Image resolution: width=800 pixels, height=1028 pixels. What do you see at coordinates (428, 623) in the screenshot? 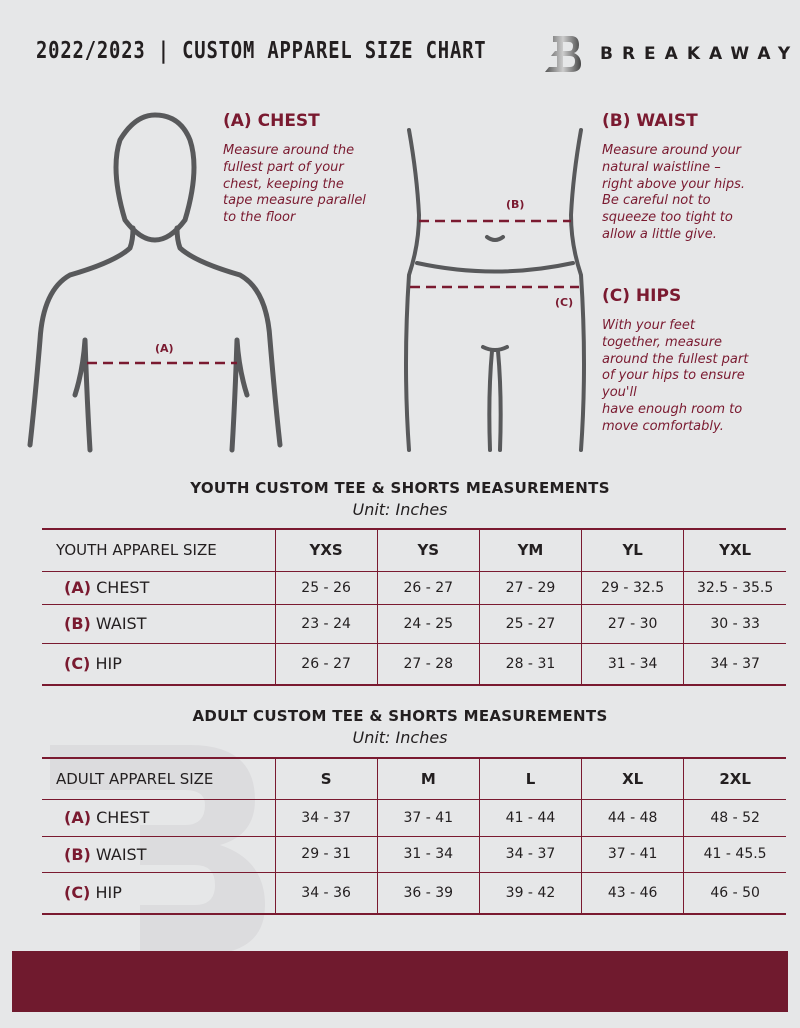
I see `cell: 24 - 25` at bounding box center [428, 623].